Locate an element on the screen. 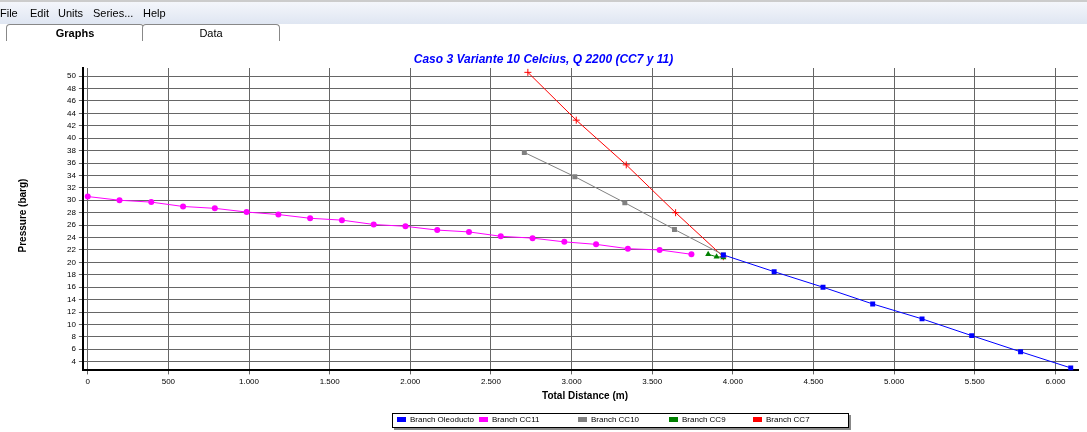 The width and height of the screenshot is (1087, 432). text: Help is located at coordinates (154, 13).